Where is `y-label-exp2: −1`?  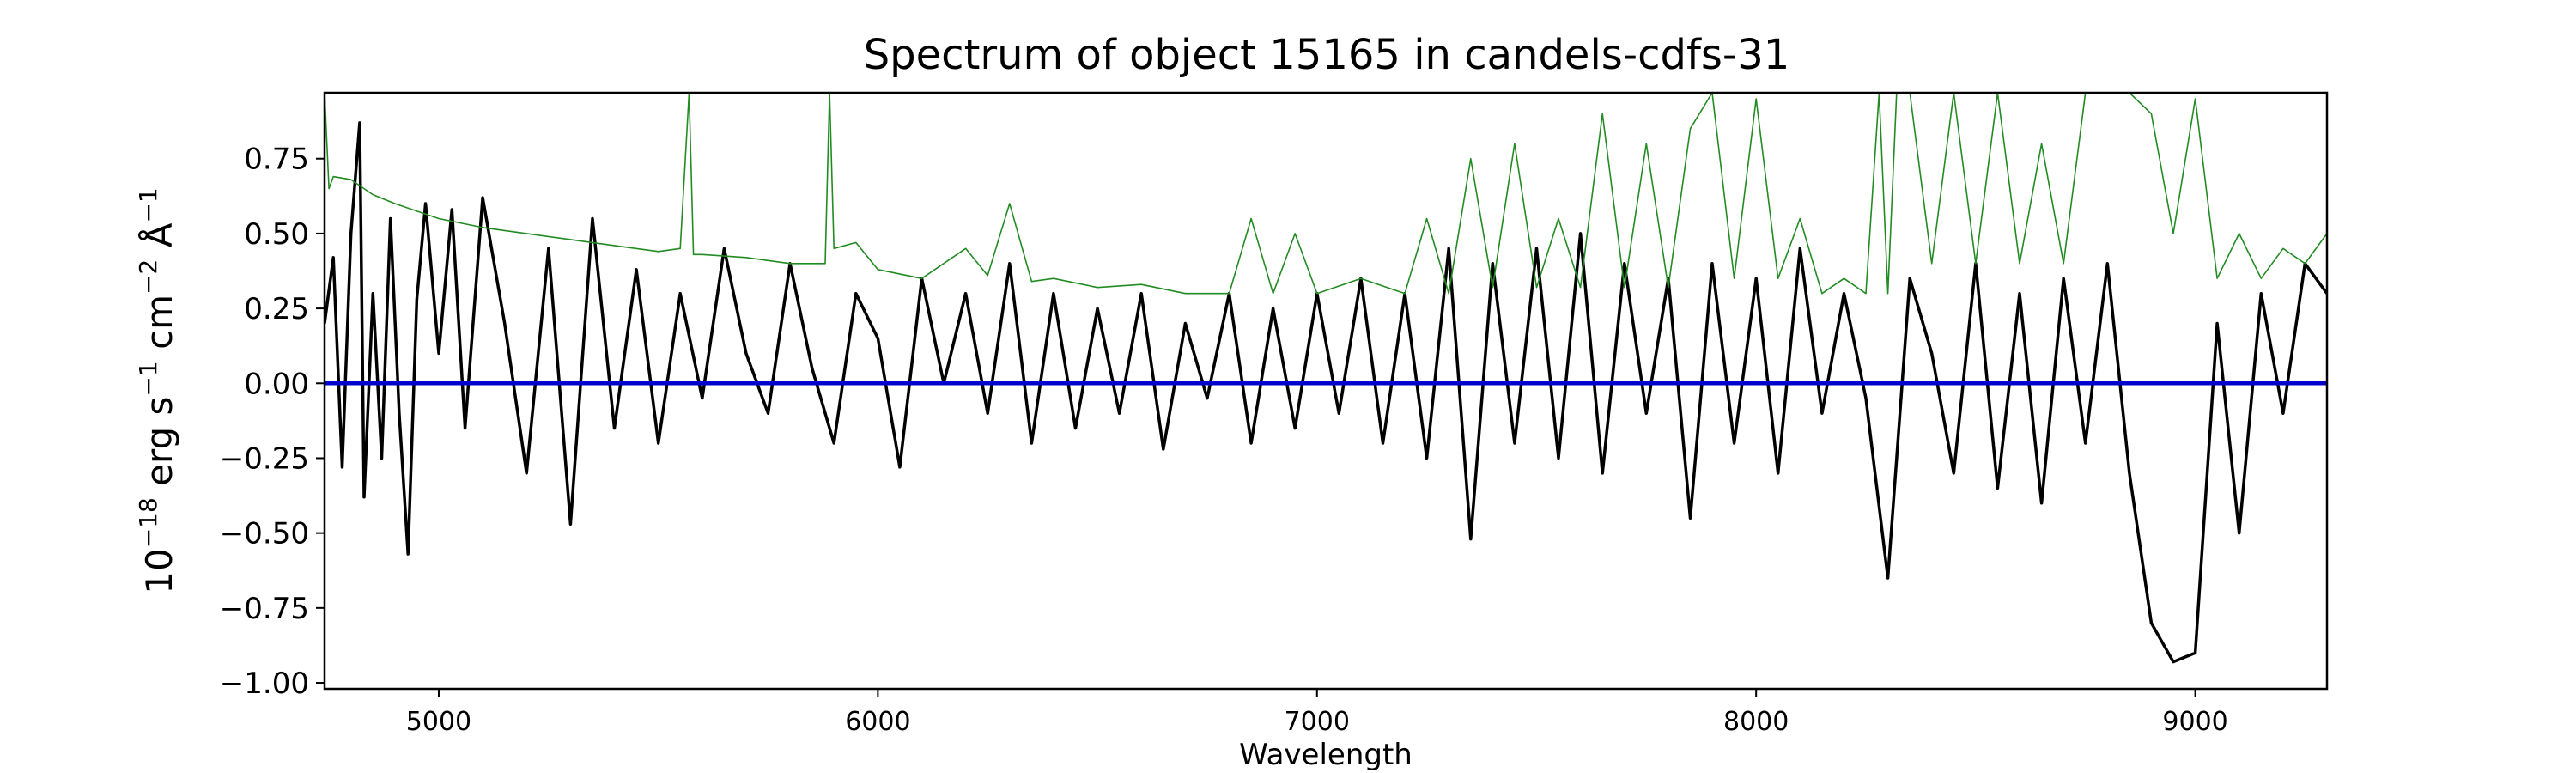 y-label-exp2: −1 is located at coordinates (148, 378).